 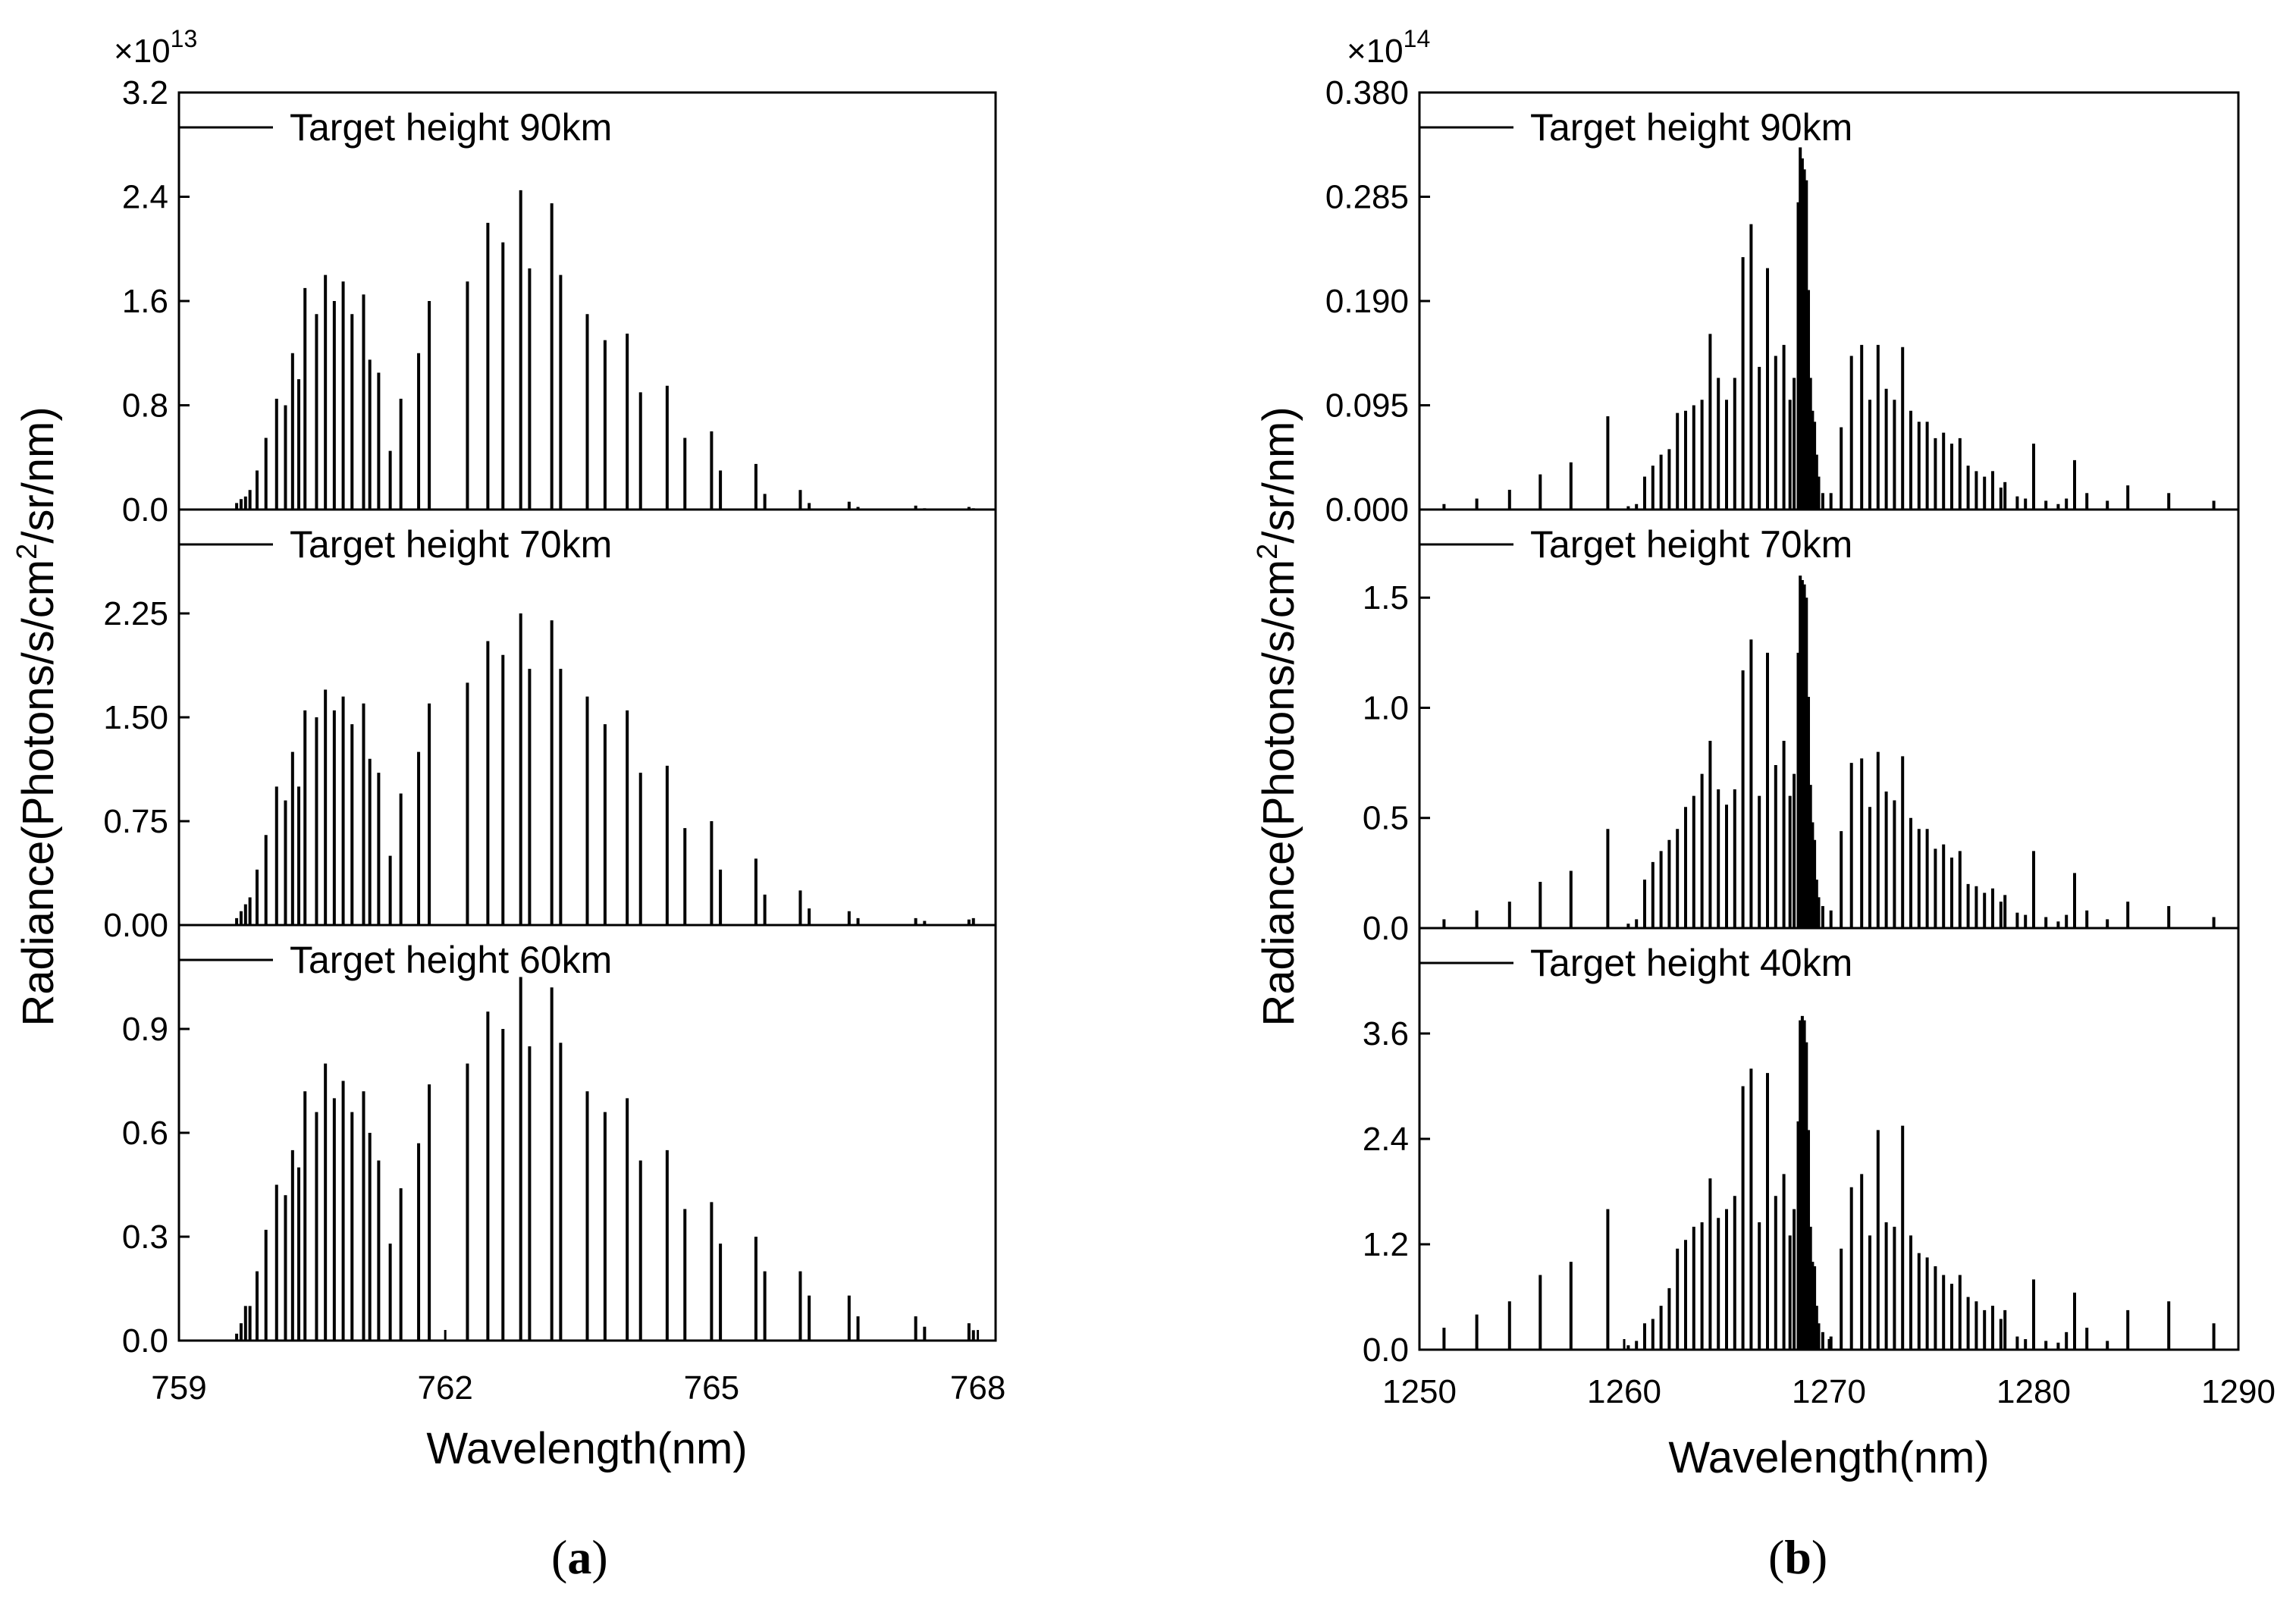 What do you see at coordinates (2238, 1391) in the screenshot?
I see `chart-b-x-tick-label: 1290` at bounding box center [2238, 1391].